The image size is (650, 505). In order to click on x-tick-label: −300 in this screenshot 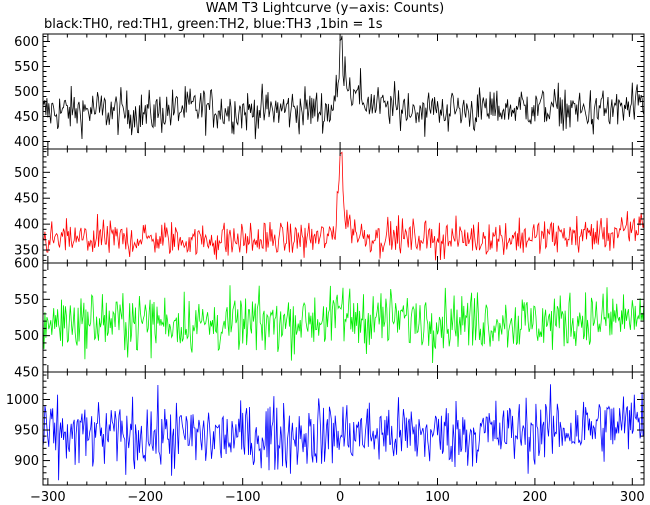, I will do `click(48, 497)`.